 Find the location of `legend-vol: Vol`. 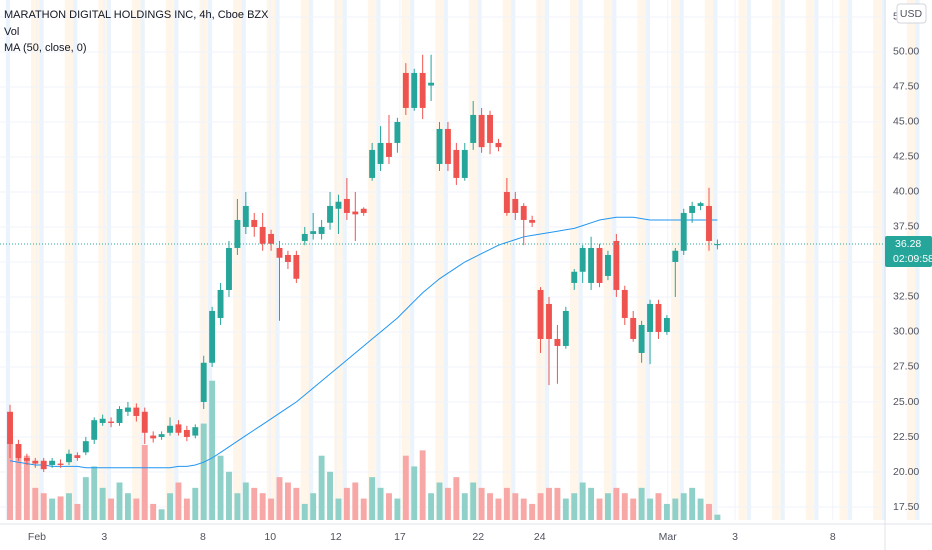

legend-vol: Vol is located at coordinates (11, 32).